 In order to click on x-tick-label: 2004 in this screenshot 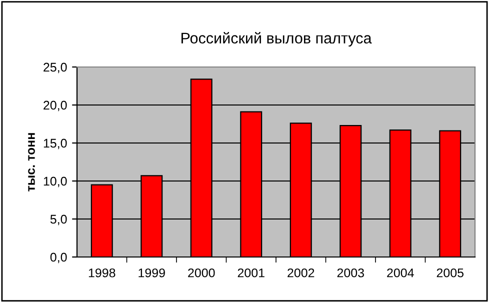, I will do `click(400, 273)`.